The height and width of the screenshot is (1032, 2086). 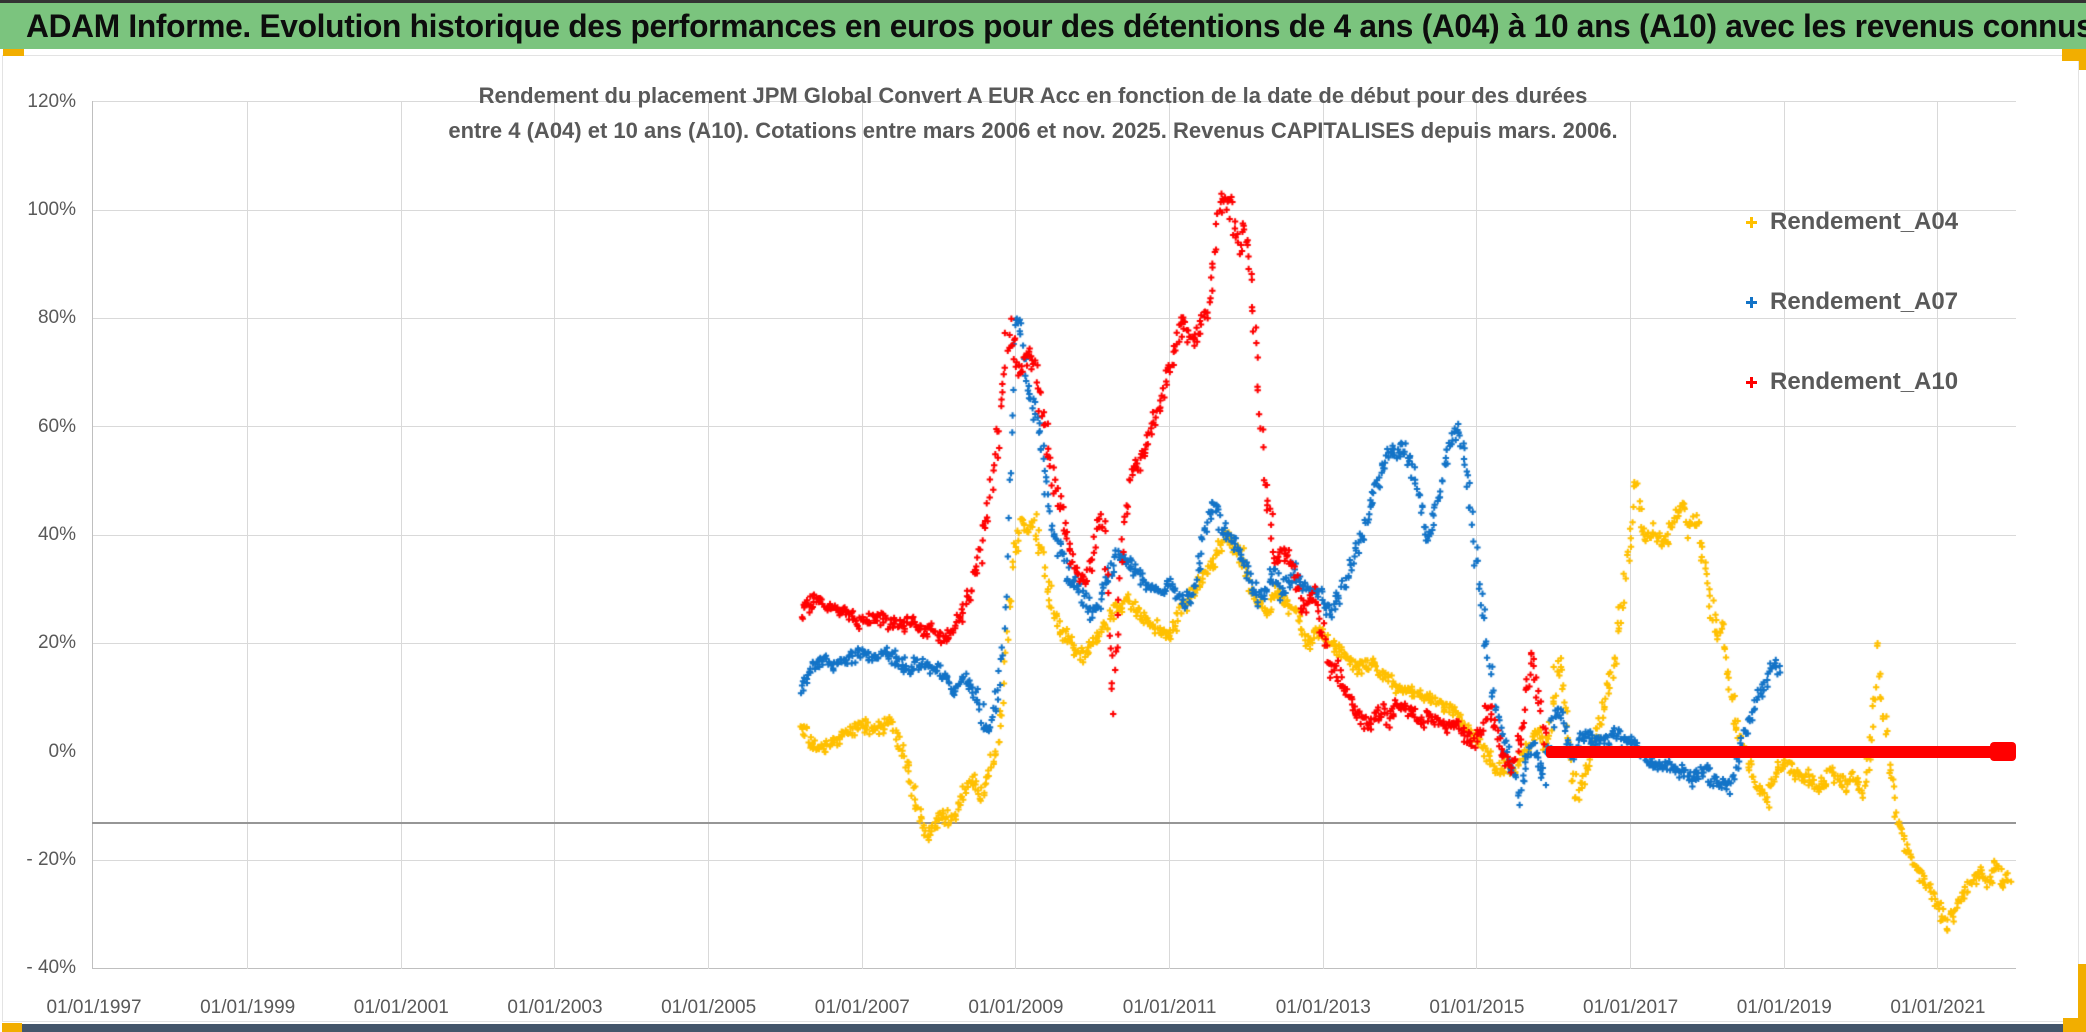 What do you see at coordinates (1042, 1028) in the screenshot?
I see `bottom-strip` at bounding box center [1042, 1028].